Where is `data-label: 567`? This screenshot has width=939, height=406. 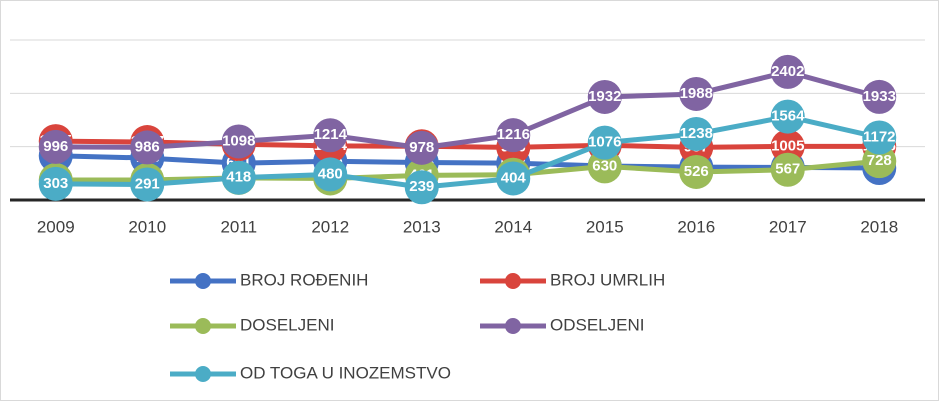 data-label: 567 is located at coordinates (787, 169).